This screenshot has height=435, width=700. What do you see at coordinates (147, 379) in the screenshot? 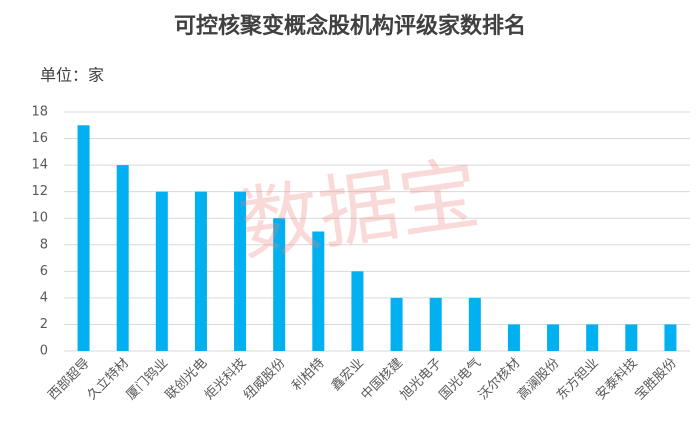
I see `x-tick-label: 厦门钨业` at bounding box center [147, 379].